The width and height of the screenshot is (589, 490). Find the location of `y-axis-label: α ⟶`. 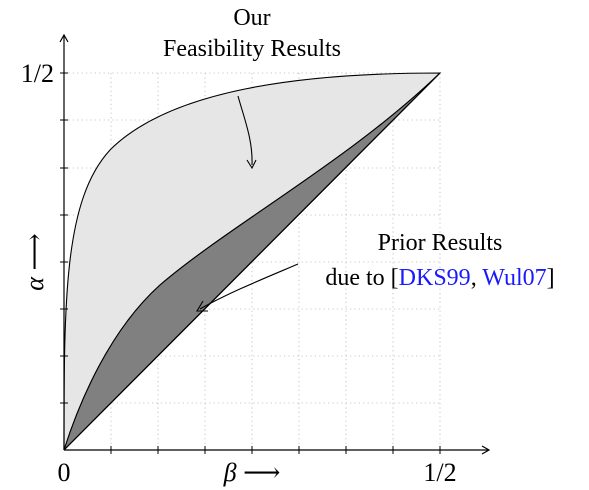

y-axis-label: α ⟶ is located at coordinates (34, 261).